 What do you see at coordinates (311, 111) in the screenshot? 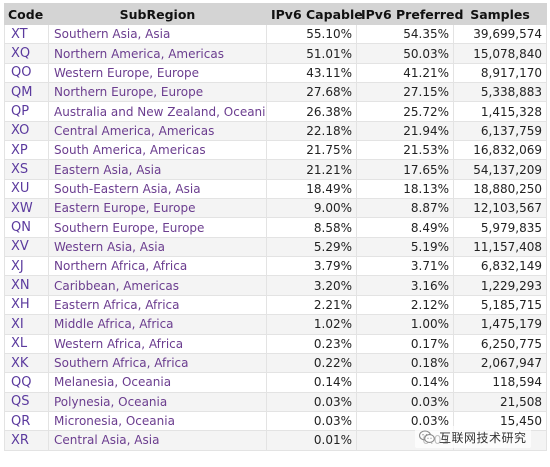
I see `cell-ipv6-capable: 26.38%` at bounding box center [311, 111].